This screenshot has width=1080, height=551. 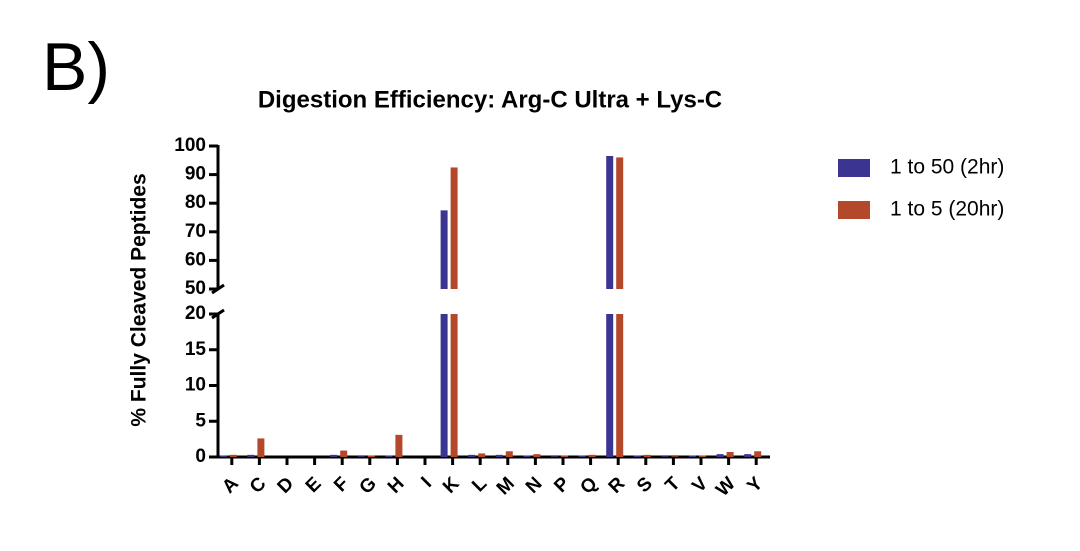 What do you see at coordinates (726, 487) in the screenshot?
I see `x-tick-label: W` at bounding box center [726, 487].